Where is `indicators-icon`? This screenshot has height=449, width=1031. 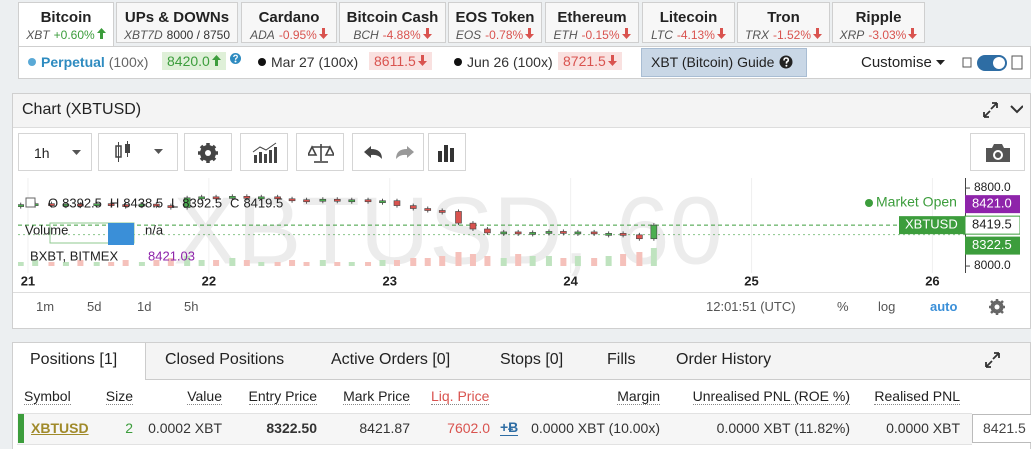 indicators-icon is located at coordinates (264, 152).